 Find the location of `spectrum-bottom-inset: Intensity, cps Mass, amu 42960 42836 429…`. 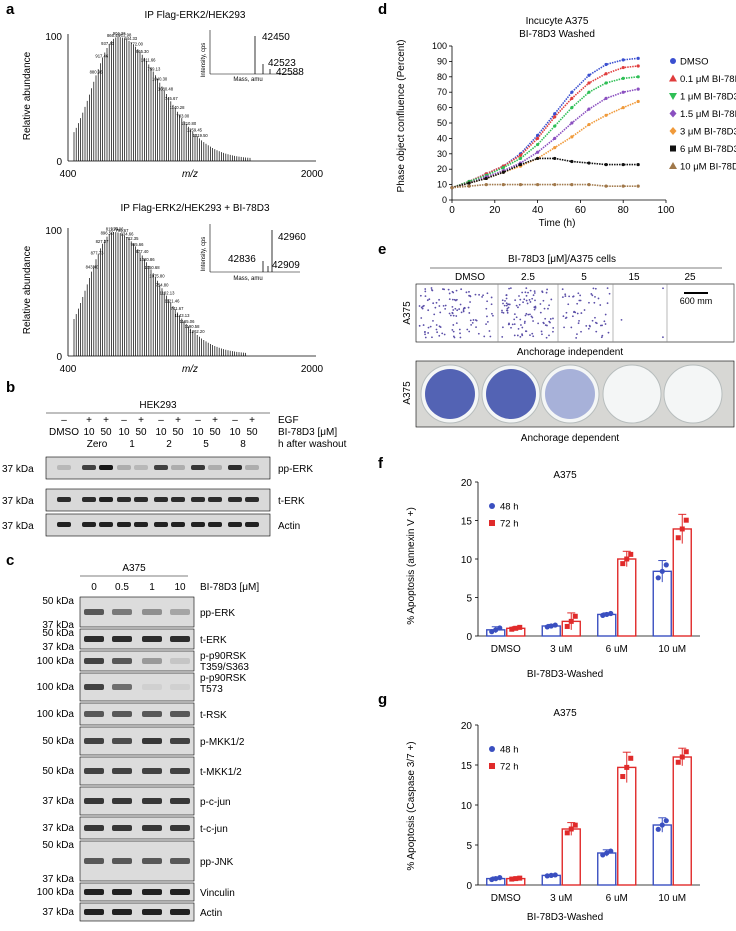

spectrum-bottom-inset: Intensity, cps Mass, amu 42960 42836 429… is located at coordinates (253, 253).